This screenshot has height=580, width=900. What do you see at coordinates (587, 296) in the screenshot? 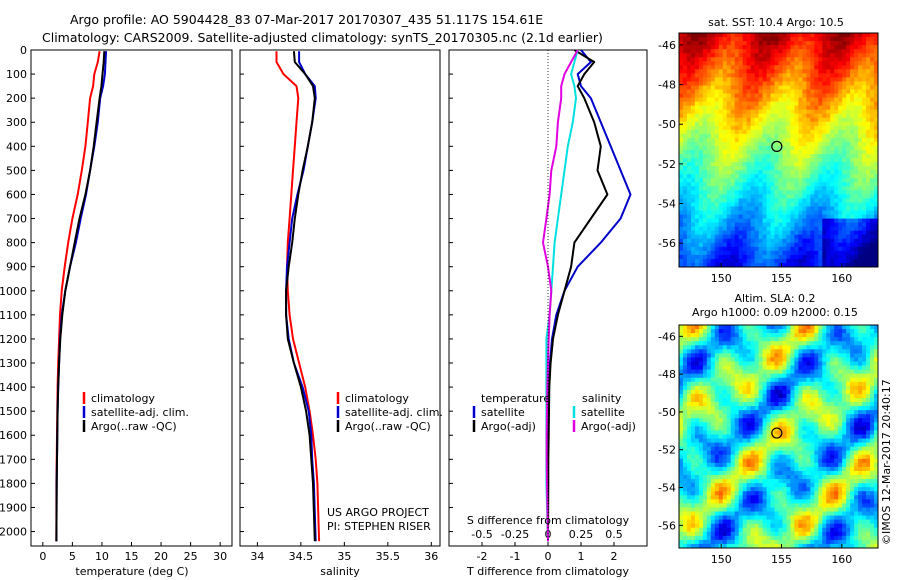
I see `difference-series` at bounding box center [587, 296].